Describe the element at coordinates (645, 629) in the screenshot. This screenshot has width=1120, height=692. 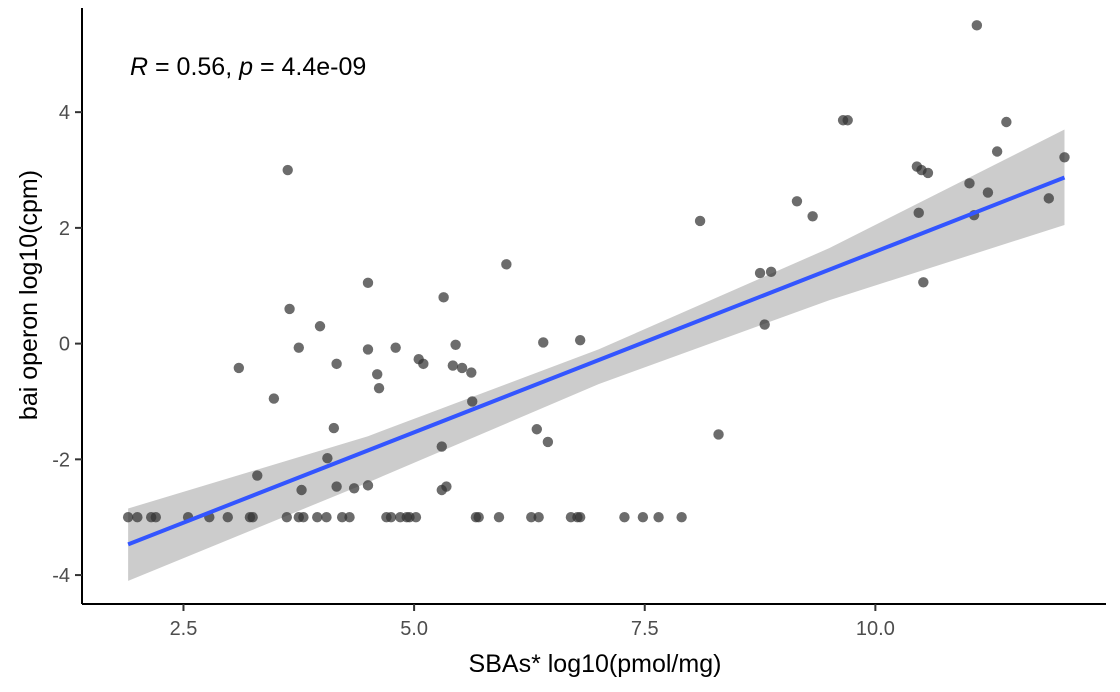
I see `x-tick-label: 7.5` at that location.